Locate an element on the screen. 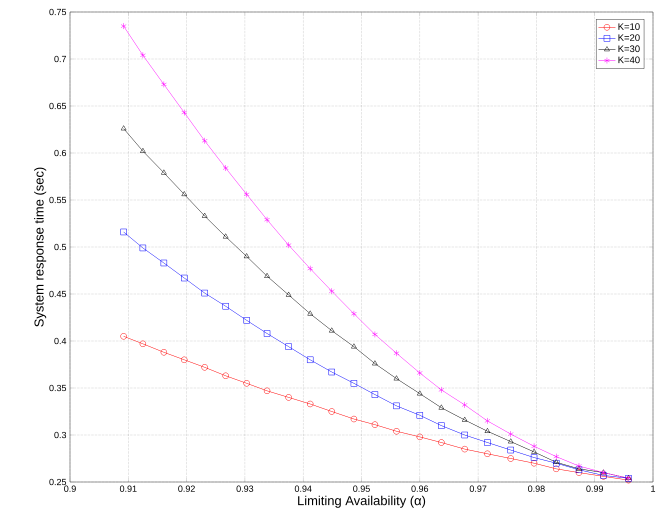  y-tick-label: 0.4 is located at coordinates (60, 341).